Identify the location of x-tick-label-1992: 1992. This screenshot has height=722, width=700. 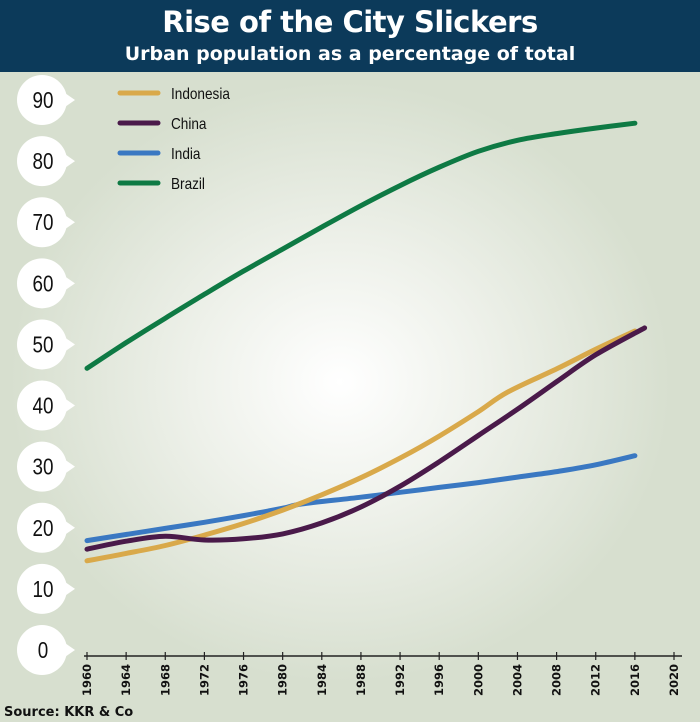
(400, 680).